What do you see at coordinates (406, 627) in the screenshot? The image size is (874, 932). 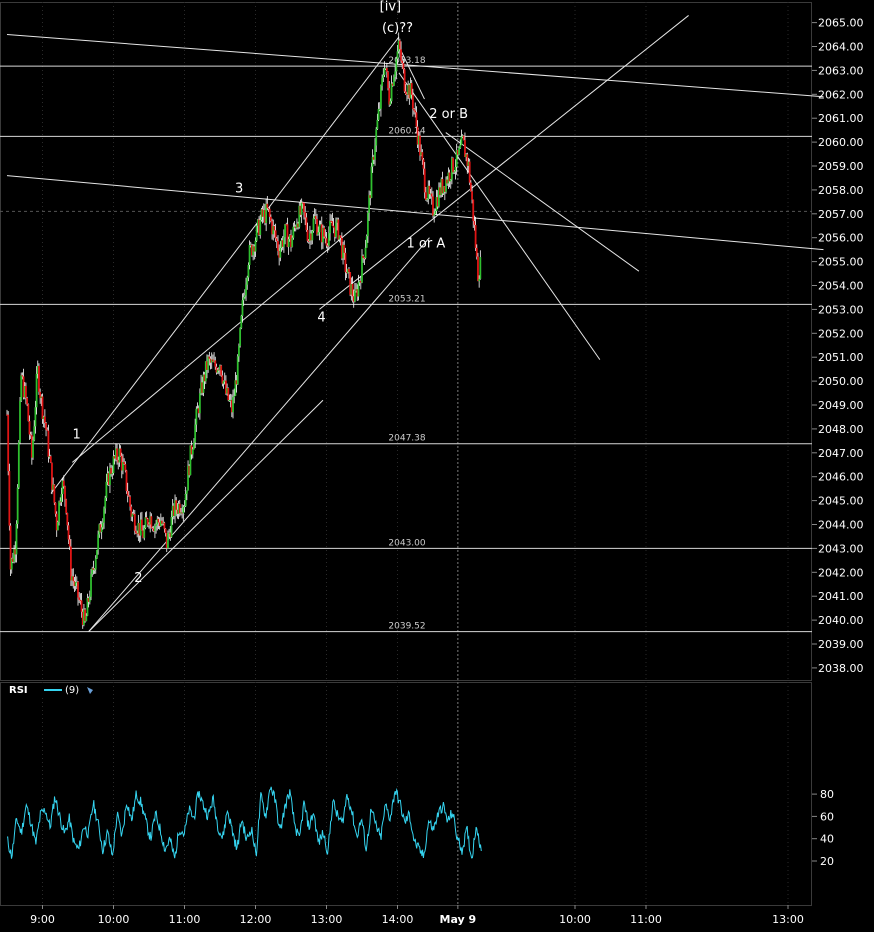 I see `level-label: 2039.52` at bounding box center [406, 627].